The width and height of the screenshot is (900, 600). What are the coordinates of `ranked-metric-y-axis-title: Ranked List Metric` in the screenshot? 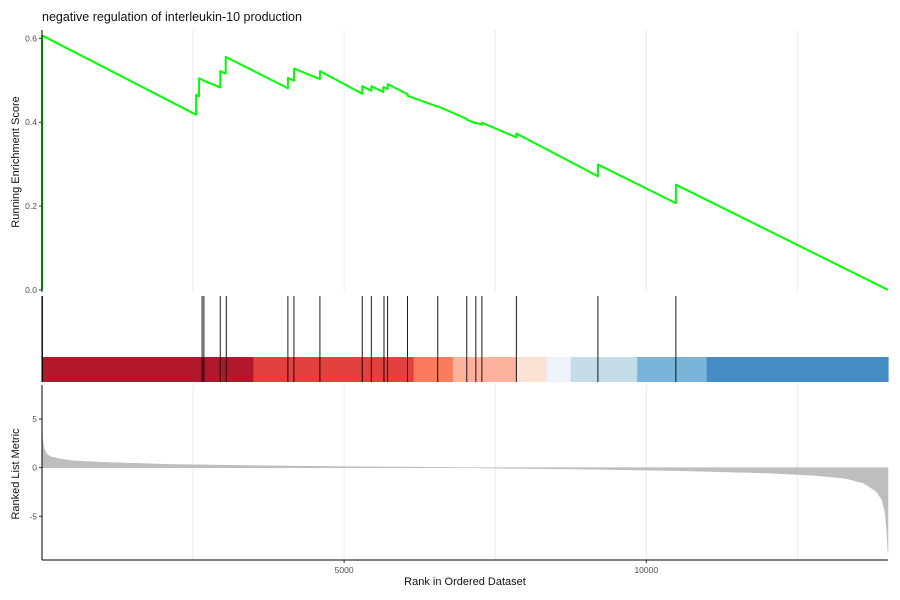 It's located at (16, 474).